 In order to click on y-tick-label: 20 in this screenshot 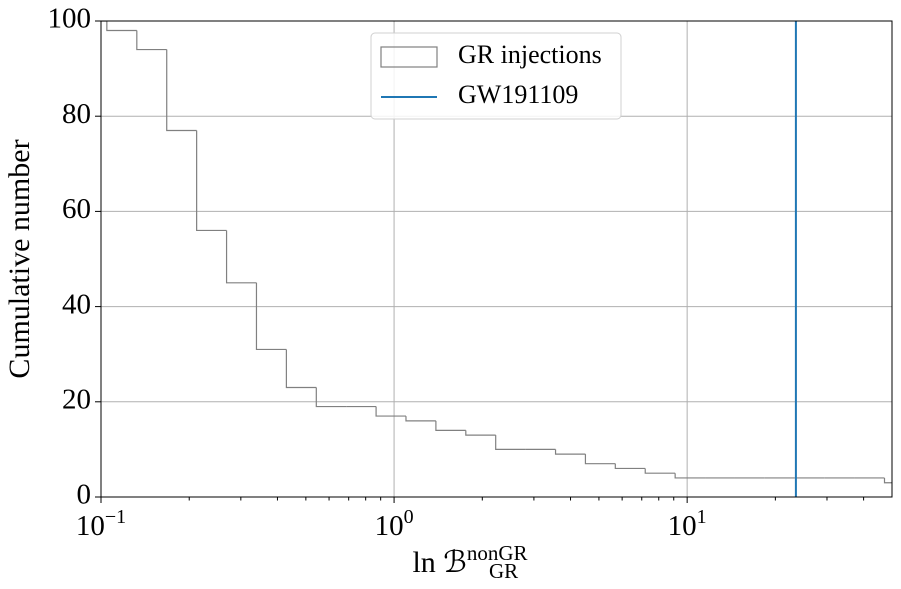, I will do `click(76, 399)`.